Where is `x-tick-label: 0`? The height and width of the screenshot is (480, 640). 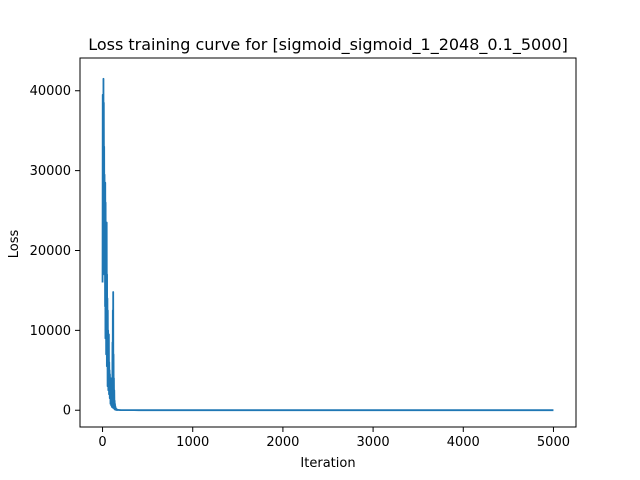
x-tick-label: 0 is located at coordinates (102, 442).